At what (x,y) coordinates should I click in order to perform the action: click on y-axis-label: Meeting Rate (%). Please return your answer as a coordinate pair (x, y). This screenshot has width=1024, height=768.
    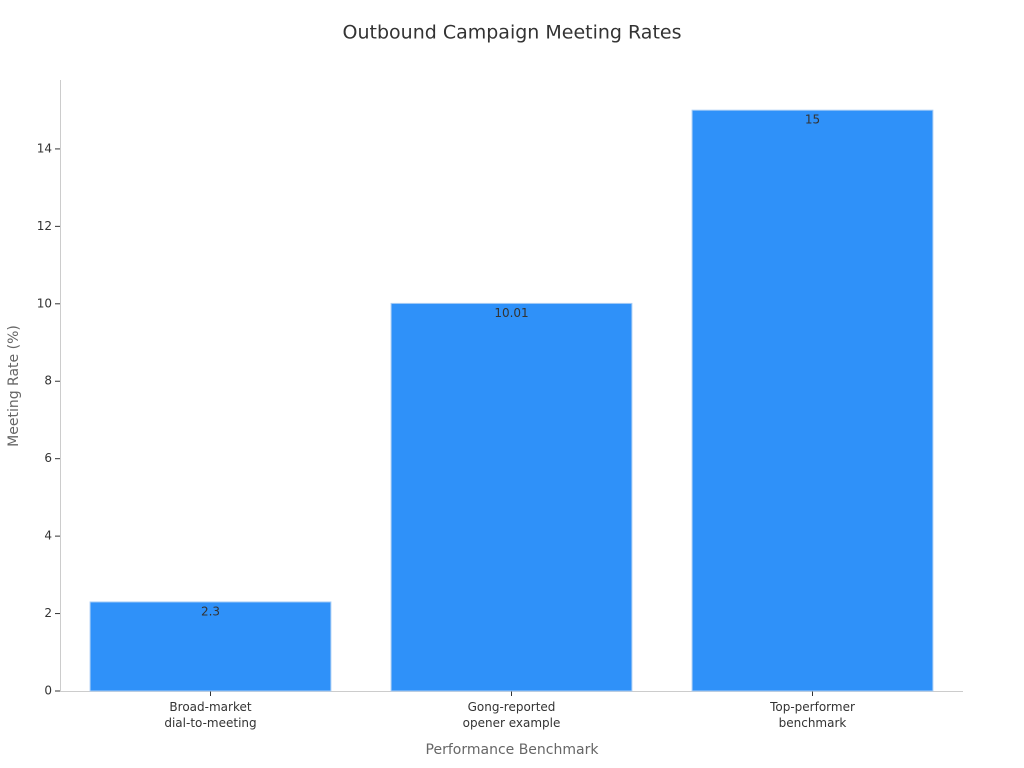
    Looking at the image, I should click on (14, 386).